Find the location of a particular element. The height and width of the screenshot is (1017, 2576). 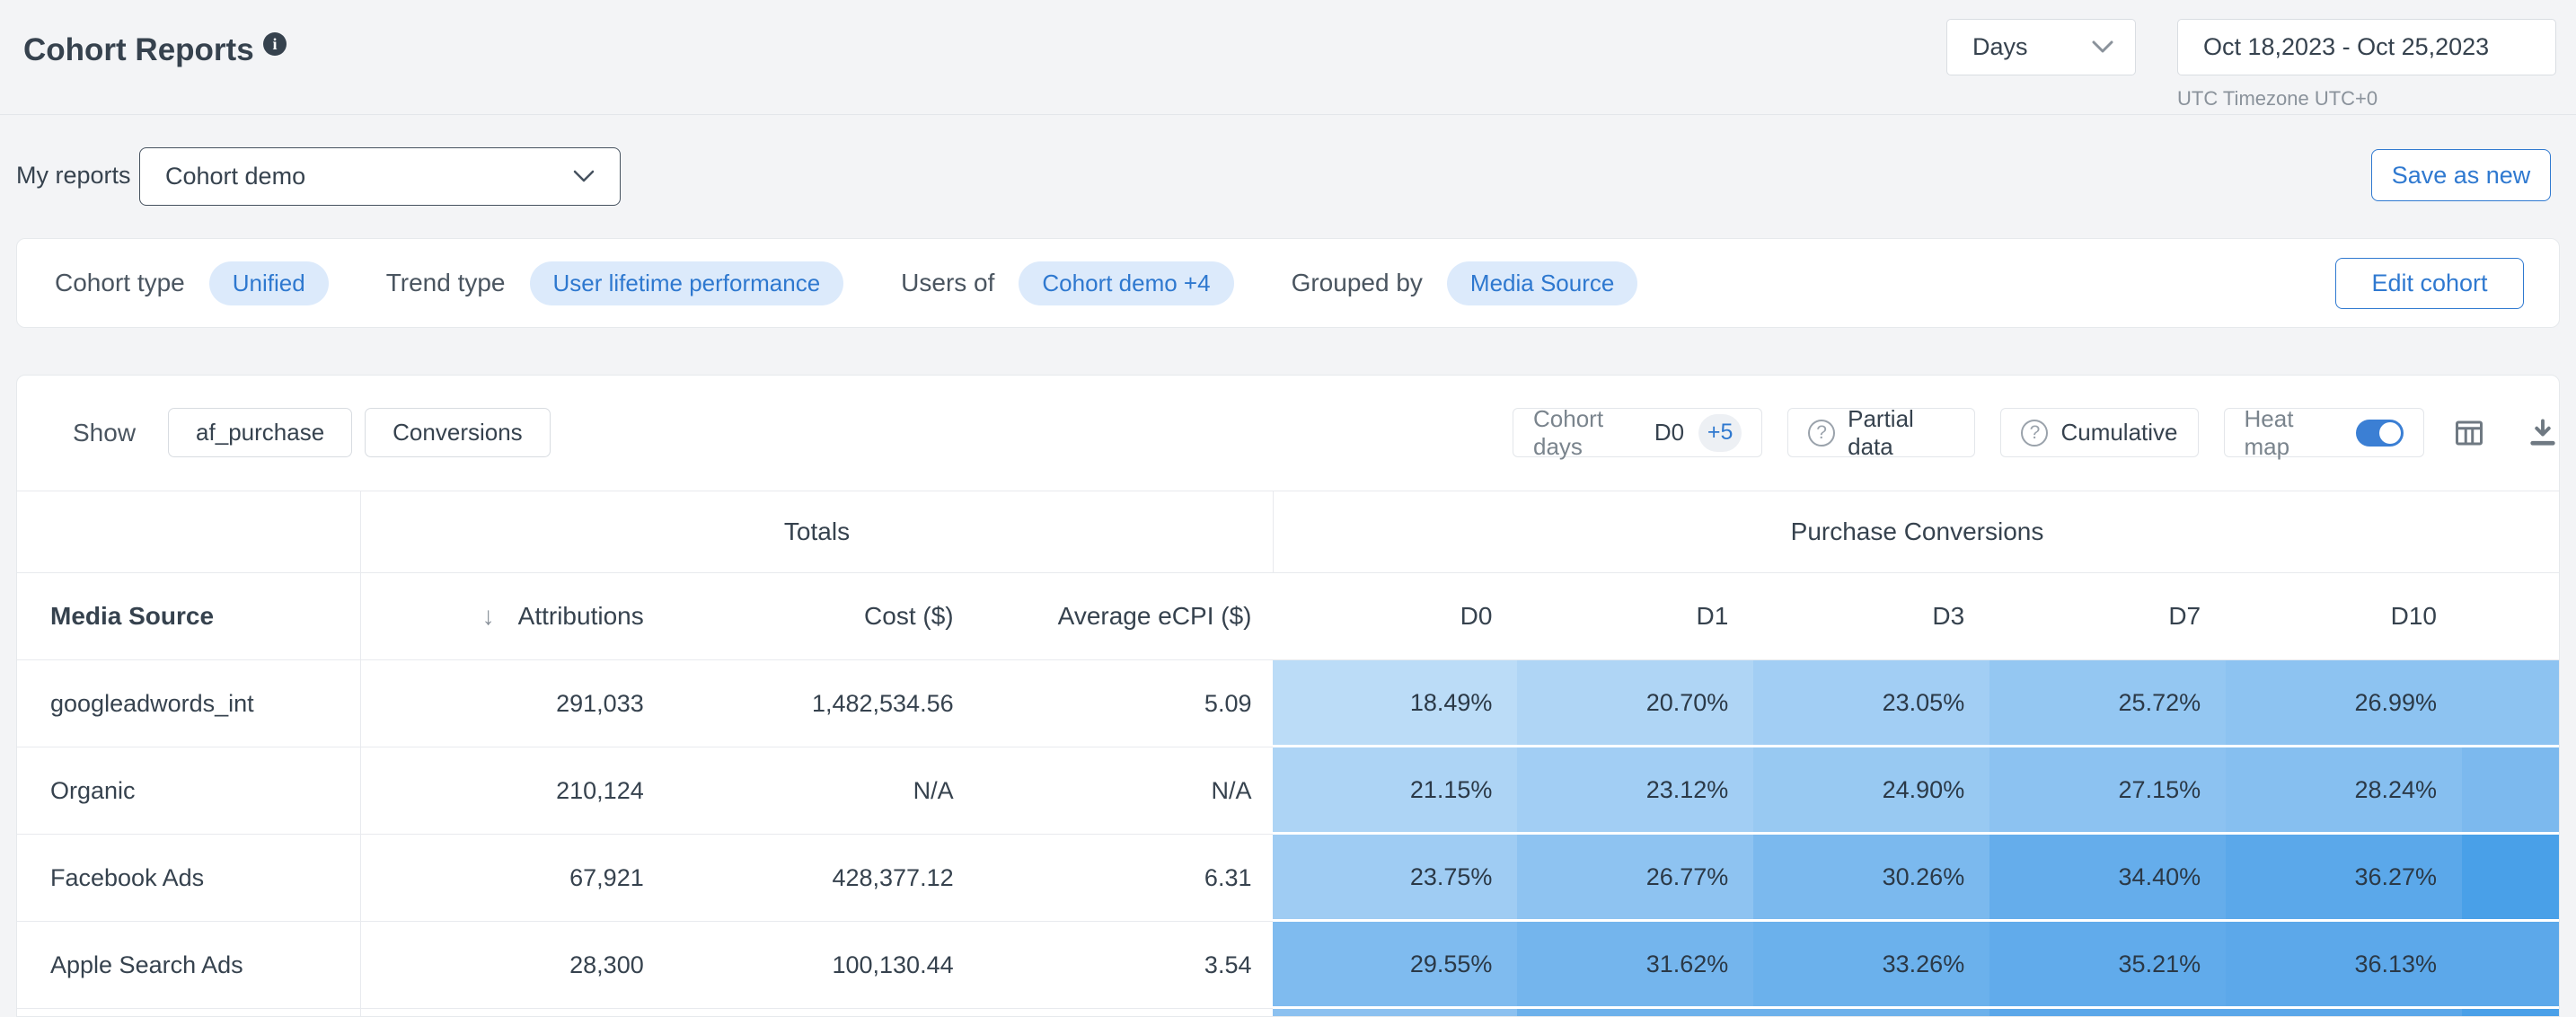

heatmap-toggle is located at coordinates (2379, 433).